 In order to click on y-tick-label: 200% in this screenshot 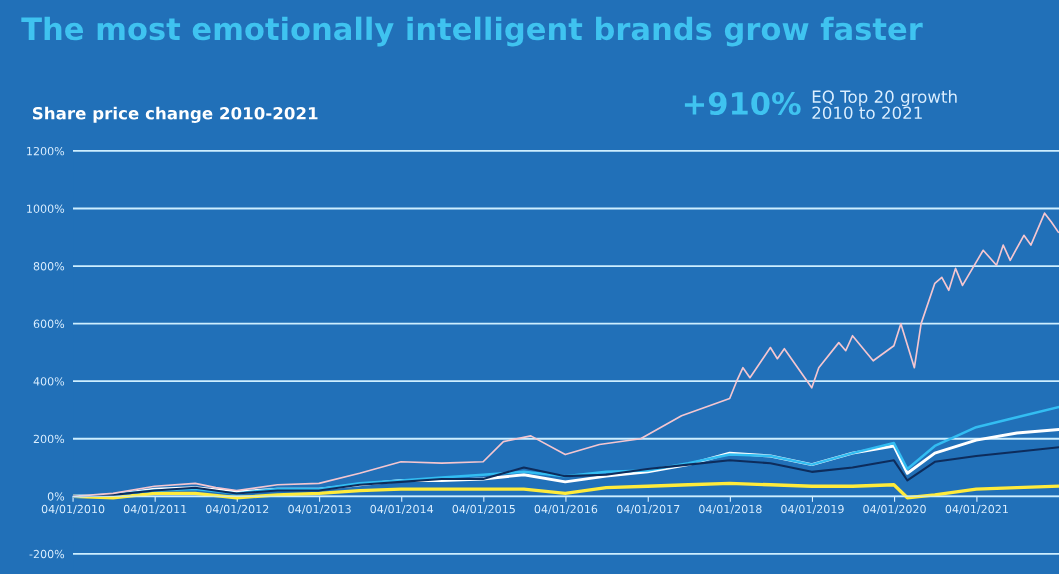, I will do `click(49, 439)`.